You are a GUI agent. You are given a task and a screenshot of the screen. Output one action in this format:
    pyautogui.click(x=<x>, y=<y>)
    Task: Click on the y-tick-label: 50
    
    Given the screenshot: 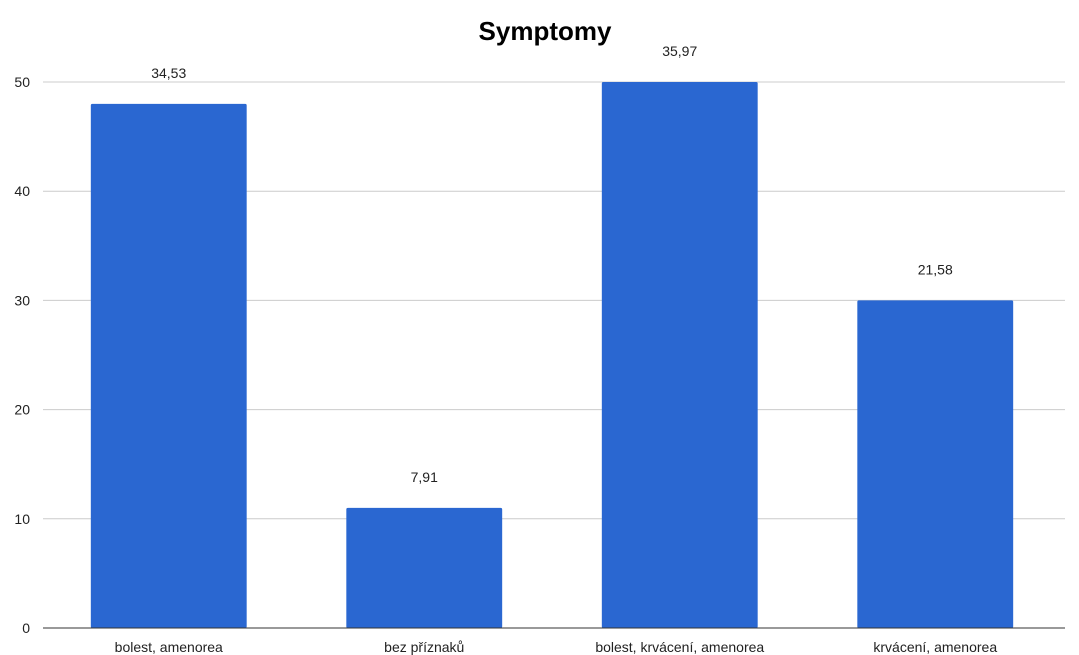 What is the action you would take?
    pyautogui.click(x=22, y=82)
    